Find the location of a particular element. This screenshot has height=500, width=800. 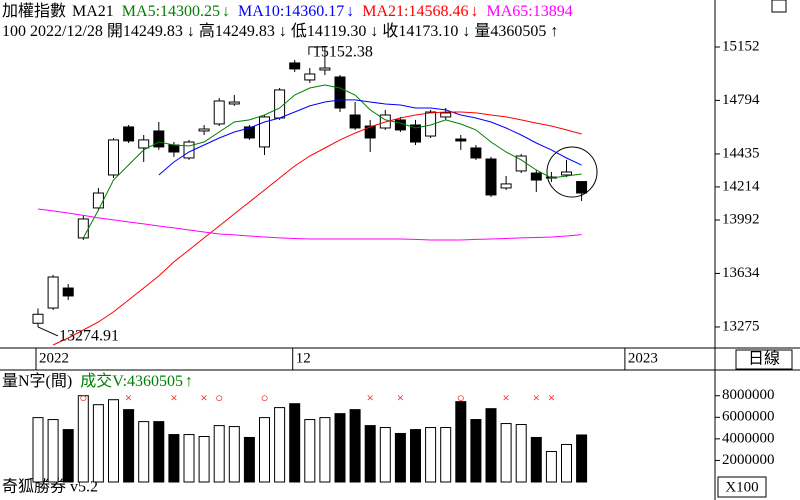

unit-label: X100 is located at coordinates (741, 487).